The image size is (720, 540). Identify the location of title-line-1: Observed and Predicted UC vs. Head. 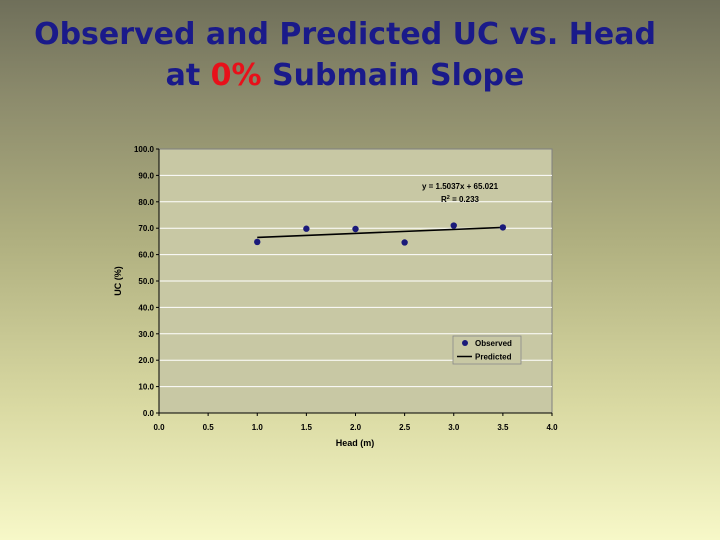
(345, 34).